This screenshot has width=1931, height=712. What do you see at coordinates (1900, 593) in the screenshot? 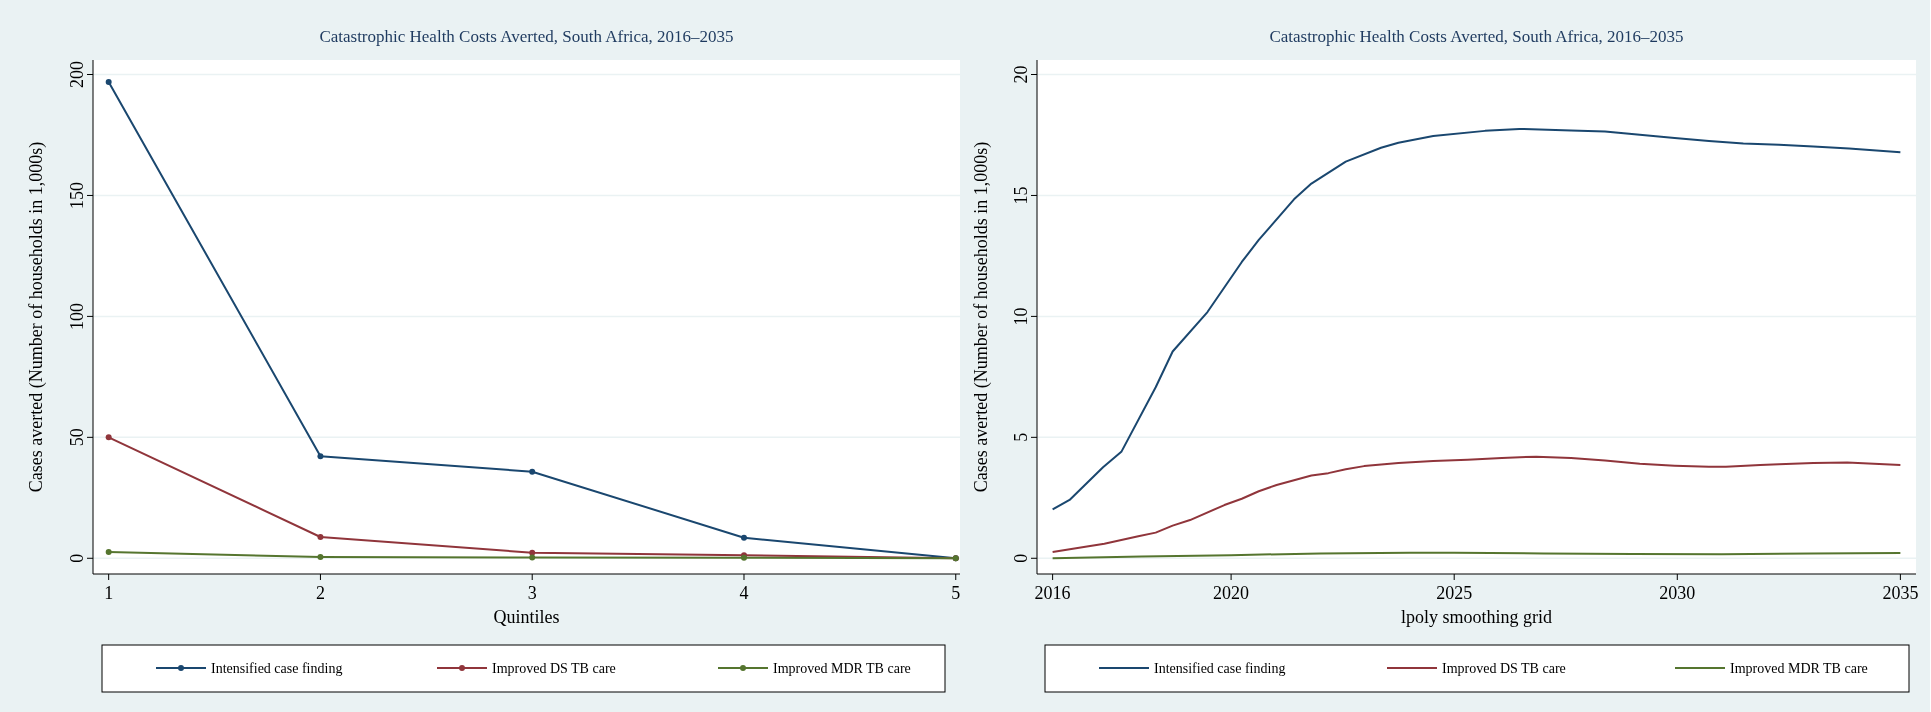
I see `x-tick-label: 2035` at bounding box center [1900, 593].